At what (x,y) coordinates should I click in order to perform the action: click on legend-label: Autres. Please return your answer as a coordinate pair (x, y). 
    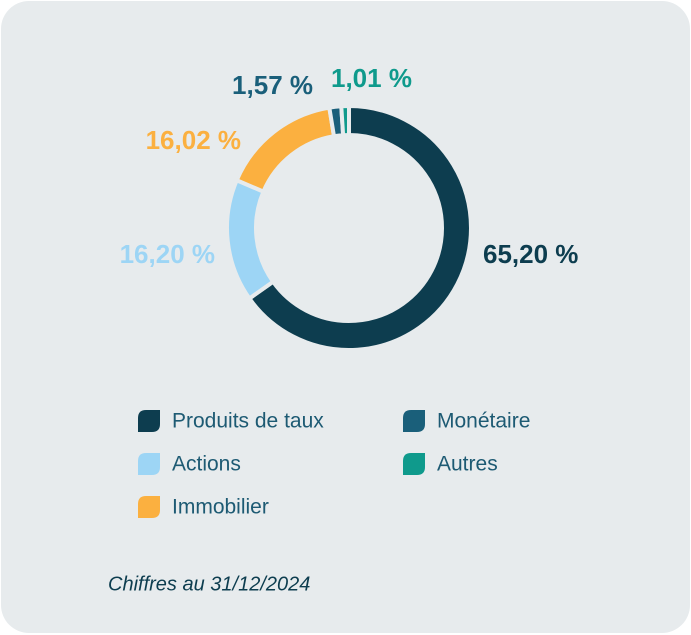
    Looking at the image, I should click on (467, 464).